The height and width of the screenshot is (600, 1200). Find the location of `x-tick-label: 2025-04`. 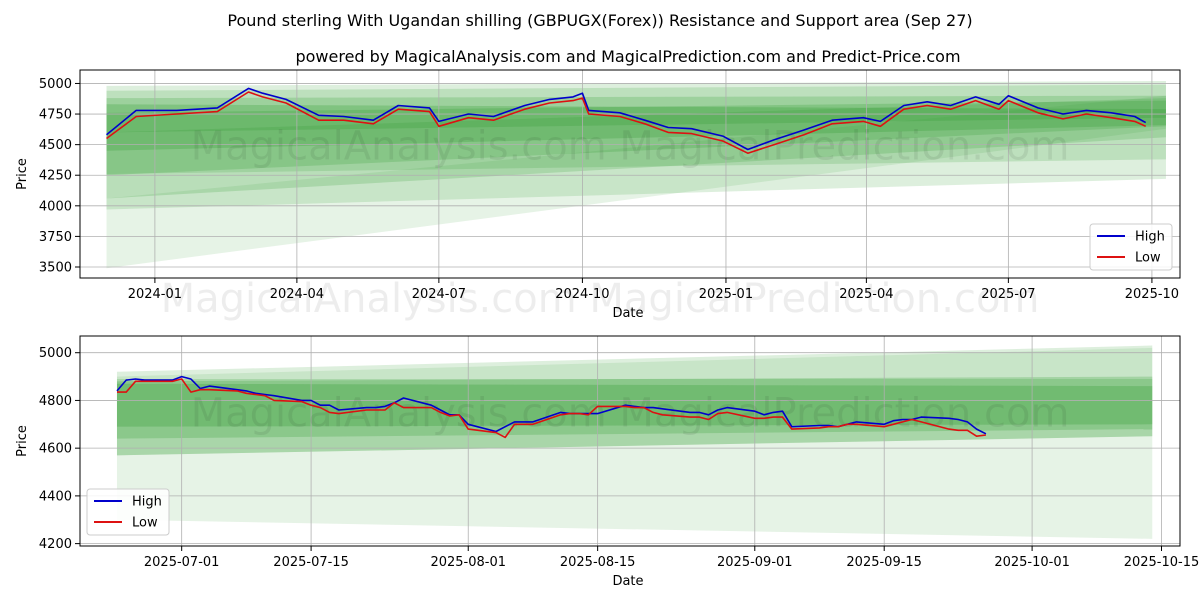

x-tick-label: 2025-04 is located at coordinates (866, 294).